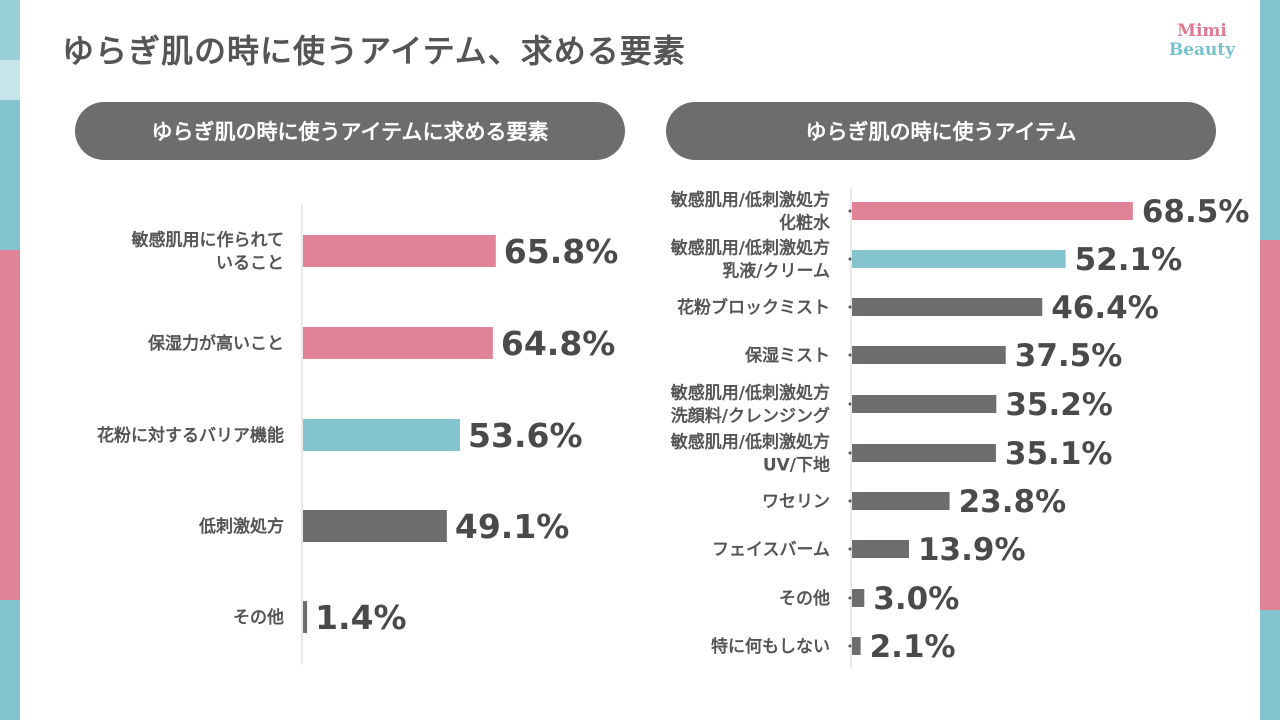 The image size is (1280, 720). What do you see at coordinates (561, 251) in the screenshot?
I see `left-chart-value-label: 65.8%` at bounding box center [561, 251].